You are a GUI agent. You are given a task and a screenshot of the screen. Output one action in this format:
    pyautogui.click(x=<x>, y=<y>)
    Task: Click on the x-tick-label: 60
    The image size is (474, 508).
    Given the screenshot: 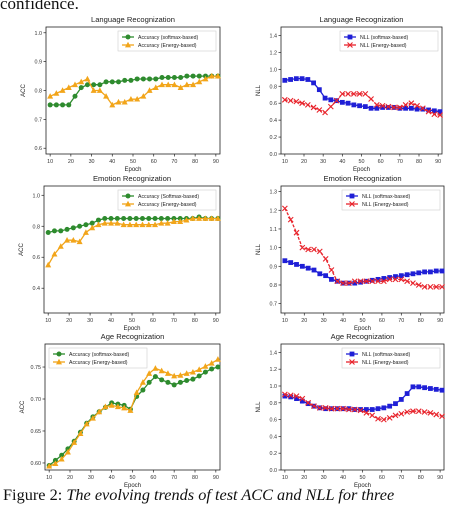 What is the action you would take?
    pyautogui.click(x=382, y=321)
    